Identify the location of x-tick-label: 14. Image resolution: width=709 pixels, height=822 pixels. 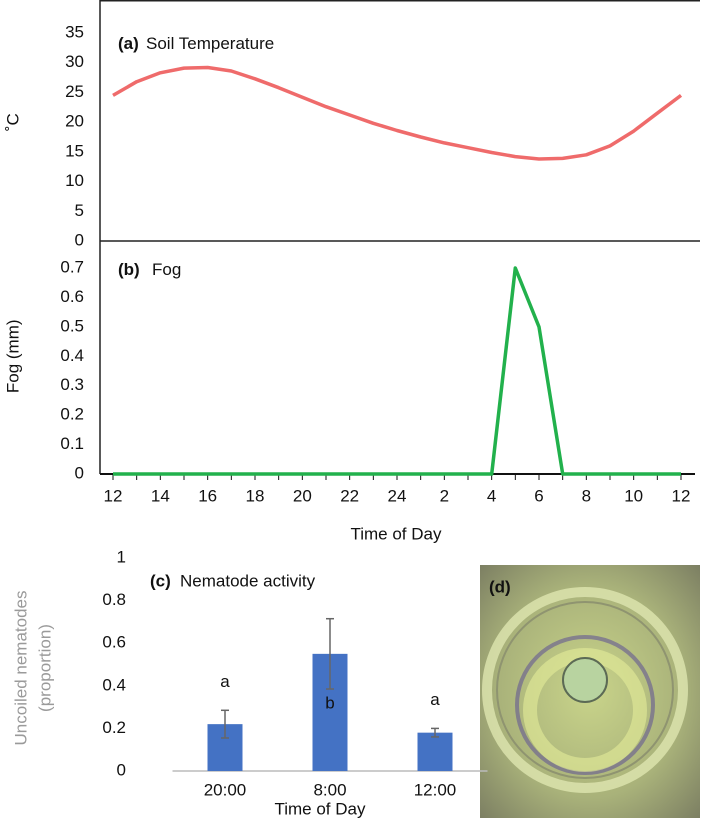
(160, 495).